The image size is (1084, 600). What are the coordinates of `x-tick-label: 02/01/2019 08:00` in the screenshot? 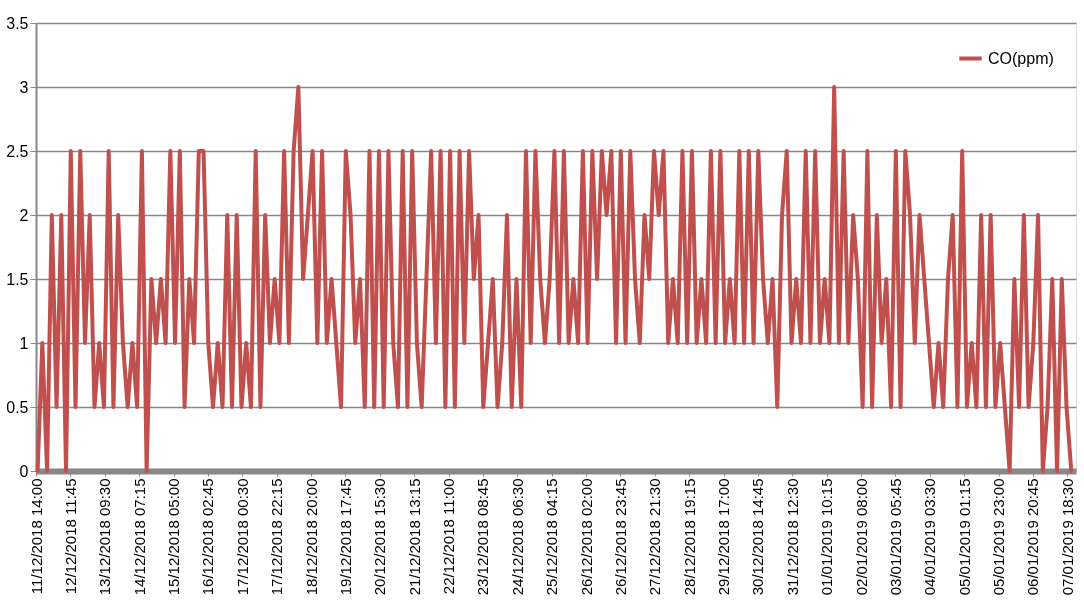 It's located at (861, 537).